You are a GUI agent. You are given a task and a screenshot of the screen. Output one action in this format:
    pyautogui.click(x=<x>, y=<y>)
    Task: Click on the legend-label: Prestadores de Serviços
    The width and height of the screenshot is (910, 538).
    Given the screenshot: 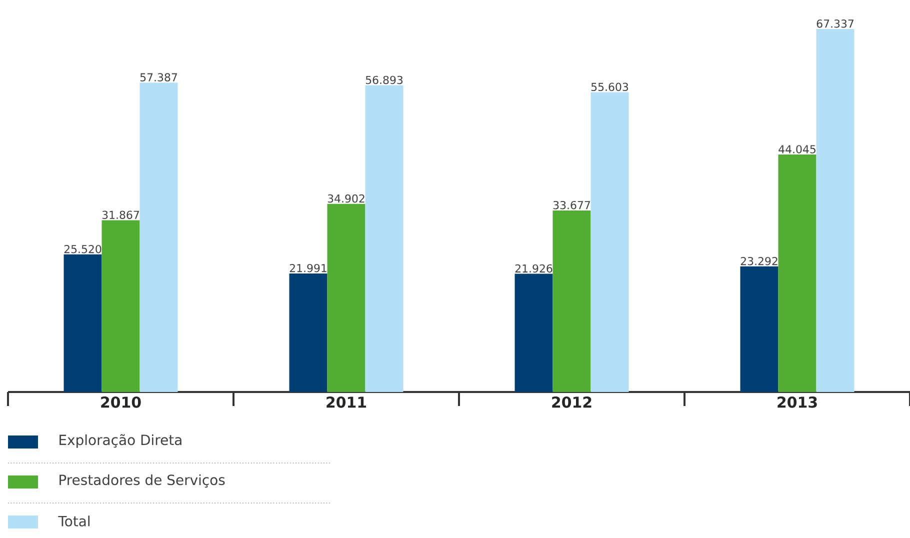 What is the action you would take?
    pyautogui.click(x=142, y=481)
    